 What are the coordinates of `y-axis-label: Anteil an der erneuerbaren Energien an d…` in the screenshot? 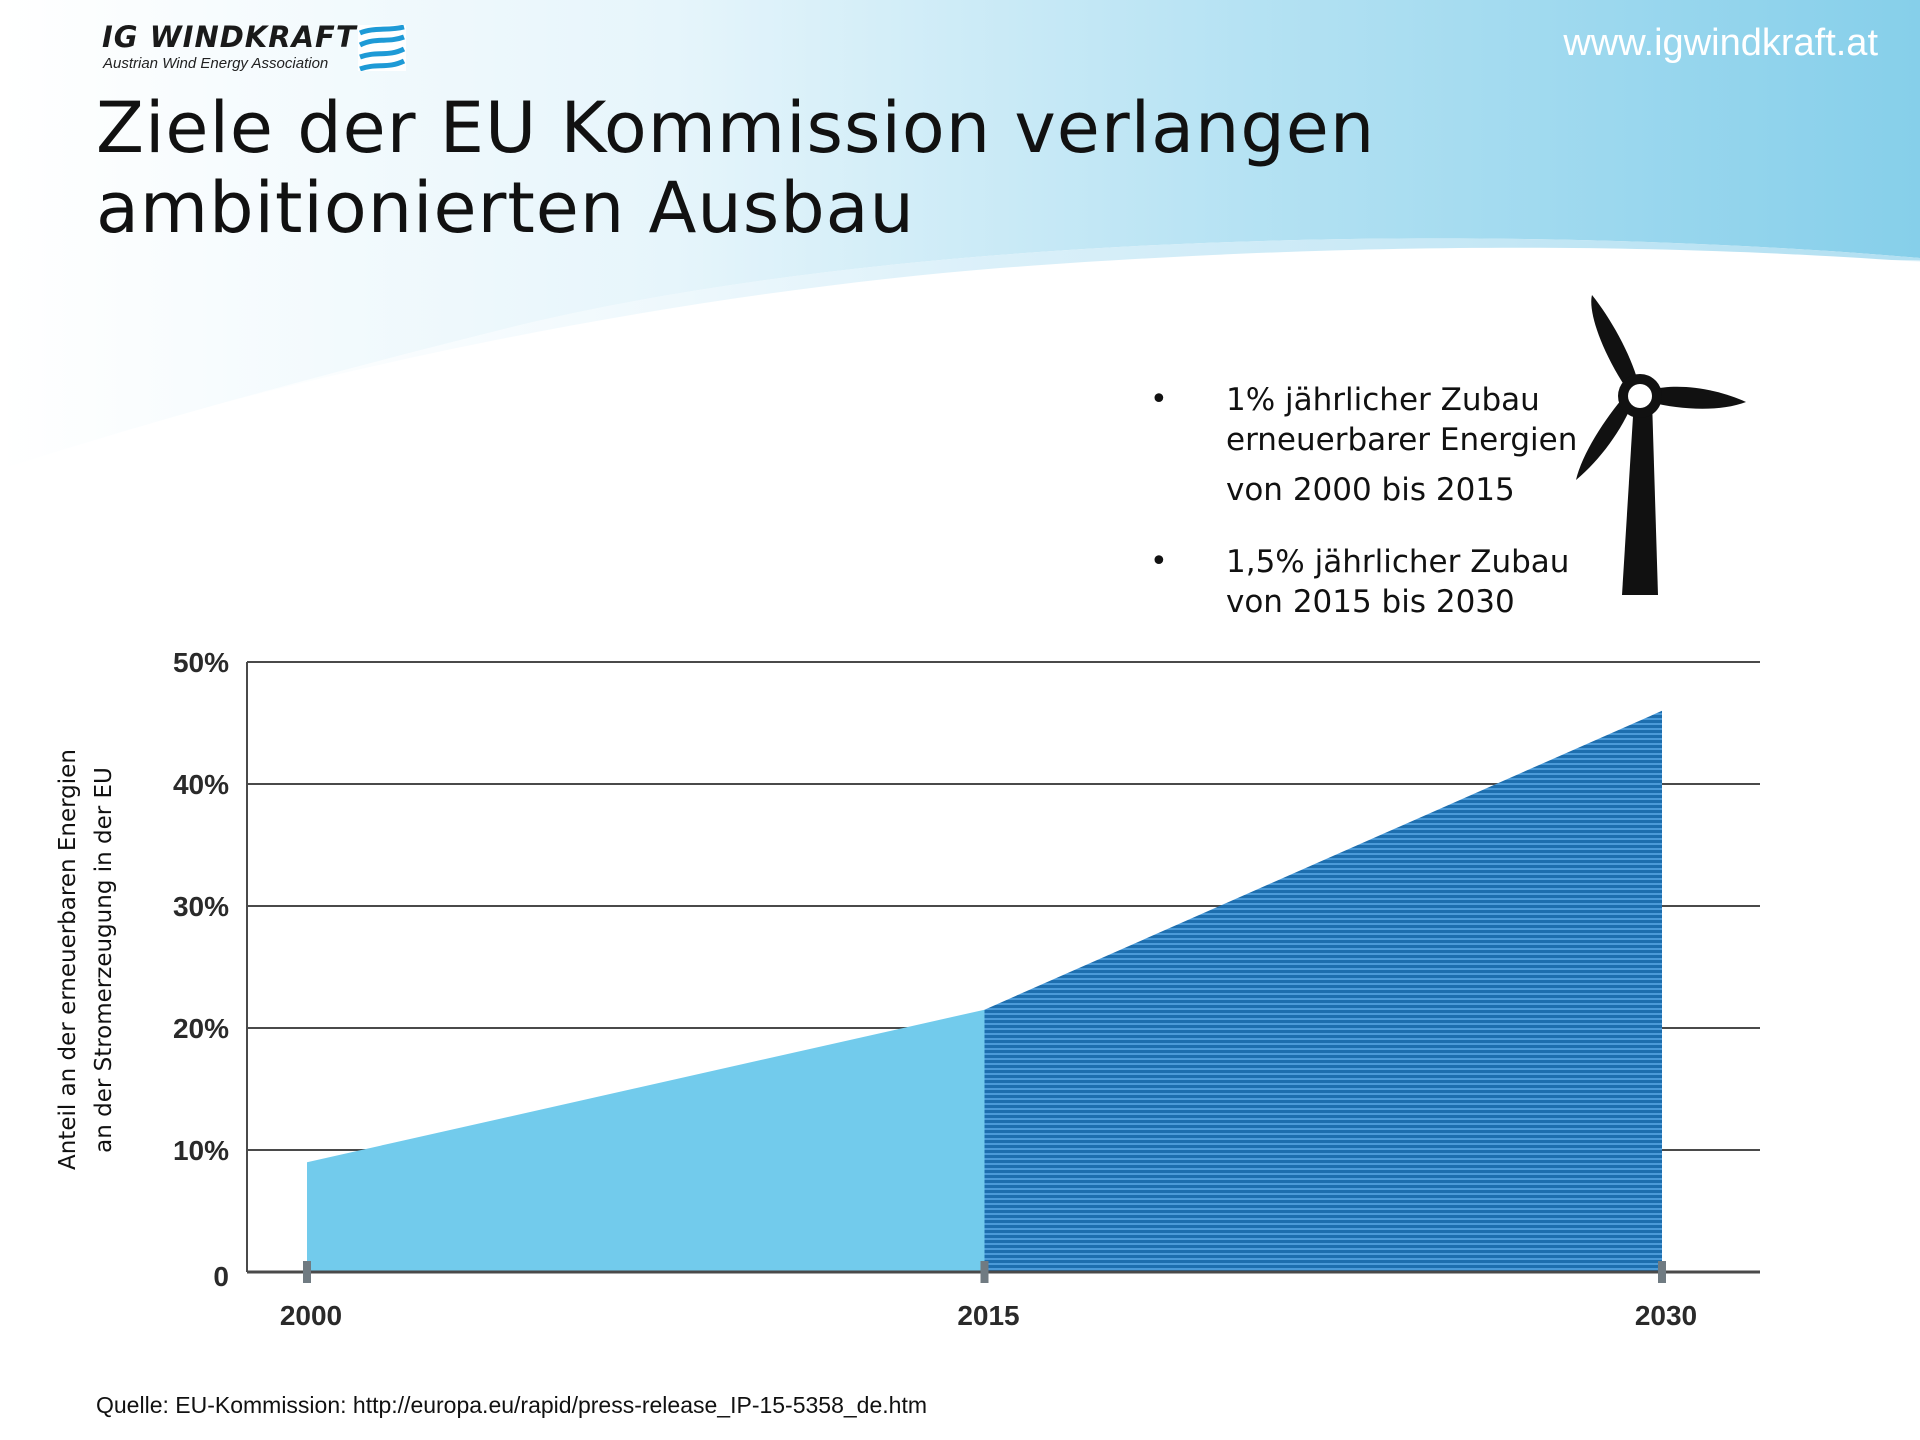 It's located at (86, 959).